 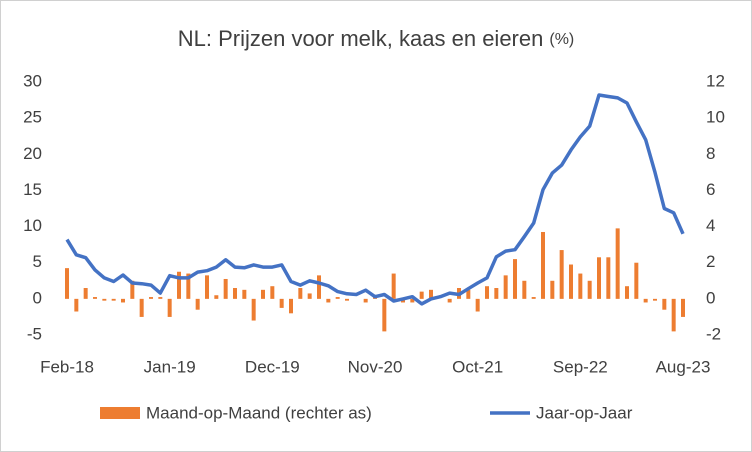 I want to click on legend-label: Jaar-op-Jaar, so click(x=584, y=412).